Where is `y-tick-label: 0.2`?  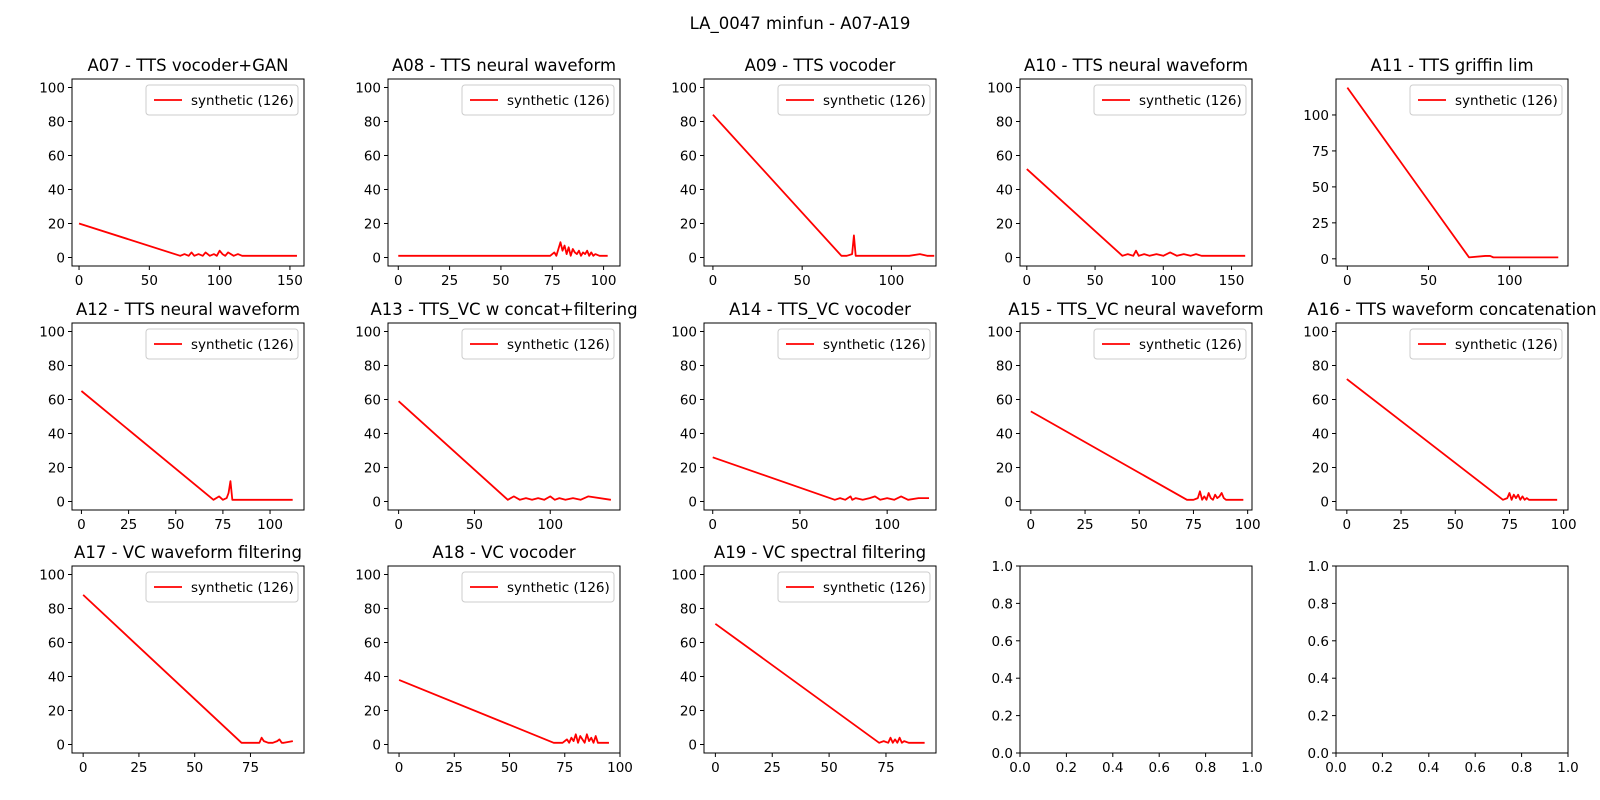 y-tick-label: 0.2 is located at coordinates (1002, 717).